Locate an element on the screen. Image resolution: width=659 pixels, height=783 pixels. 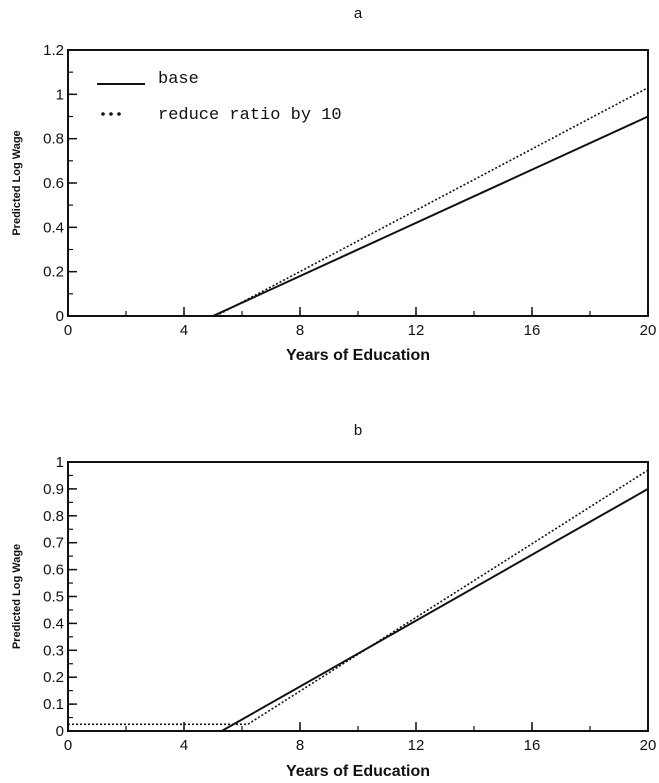
y-tick-label: 0.3 is located at coordinates (53, 650).